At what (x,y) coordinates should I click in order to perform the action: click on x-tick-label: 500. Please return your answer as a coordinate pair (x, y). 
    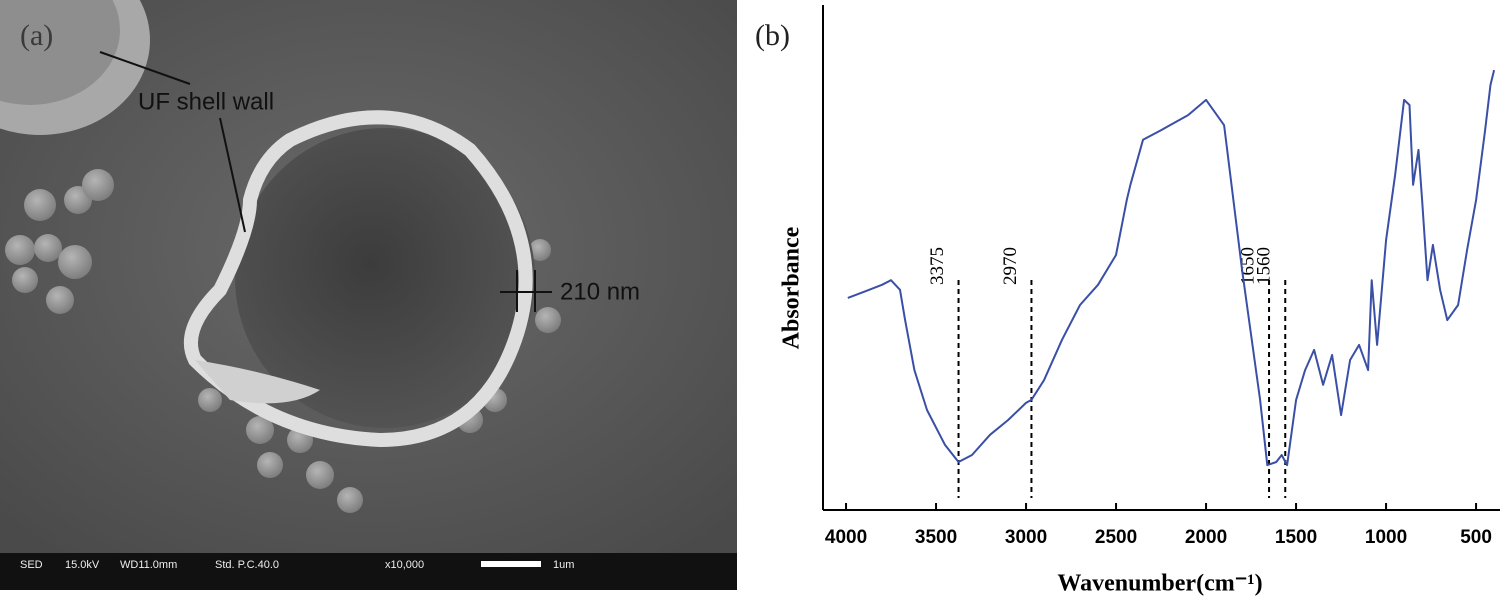
    Looking at the image, I should click on (1476, 537).